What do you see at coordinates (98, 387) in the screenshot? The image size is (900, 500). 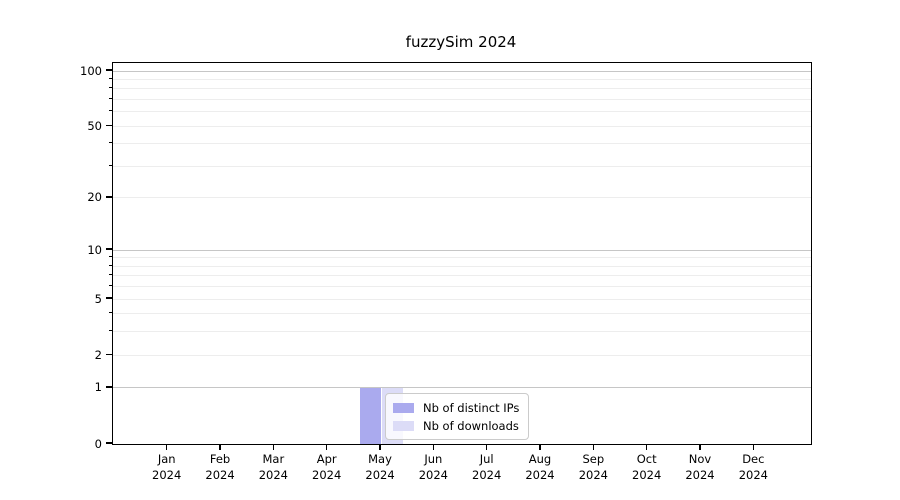 I see `y-tick-label-1: 1` at bounding box center [98, 387].